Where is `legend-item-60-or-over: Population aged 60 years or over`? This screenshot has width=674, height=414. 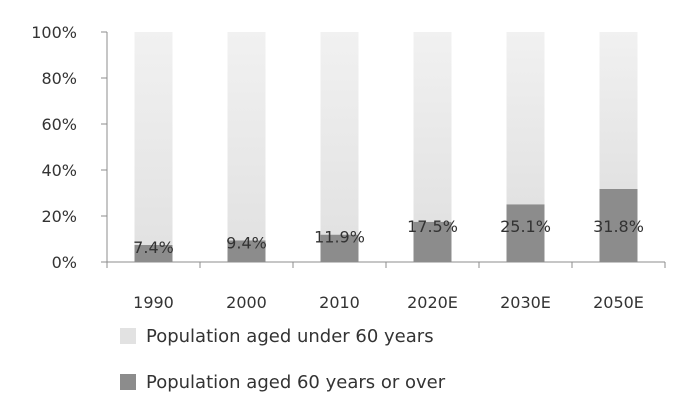
legend-item-60-or-over: Population aged 60 years or over is located at coordinates (282, 382).